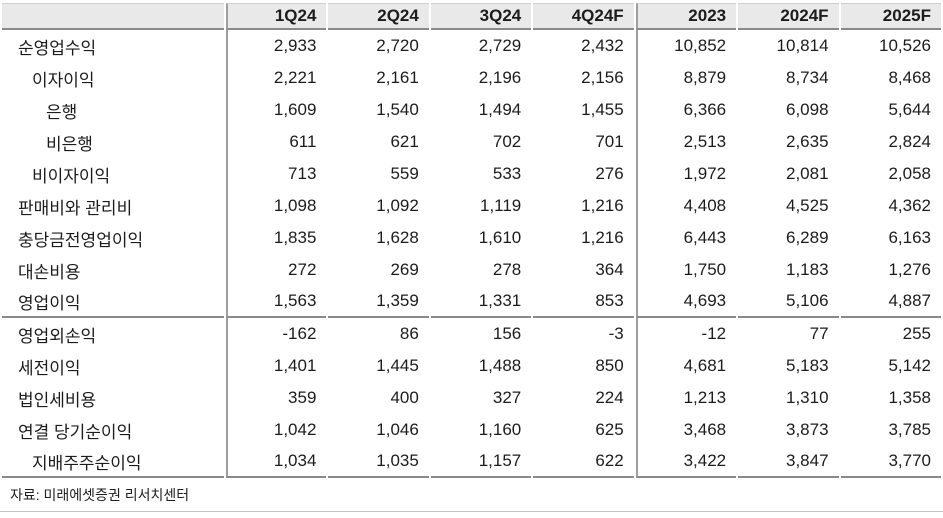  I want to click on row-label: 은행, so click(62, 112).